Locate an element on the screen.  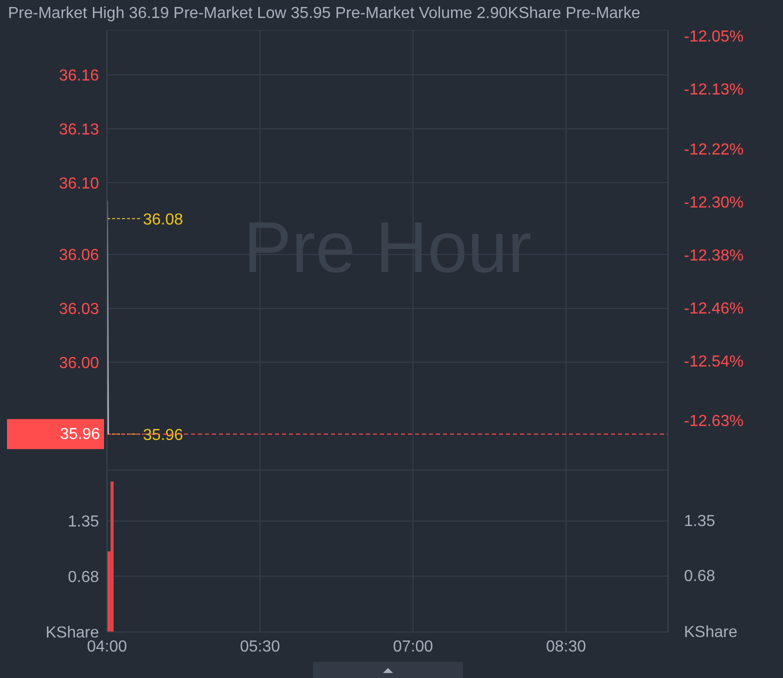
y-tick-label: 0.68 is located at coordinates (84, 577).